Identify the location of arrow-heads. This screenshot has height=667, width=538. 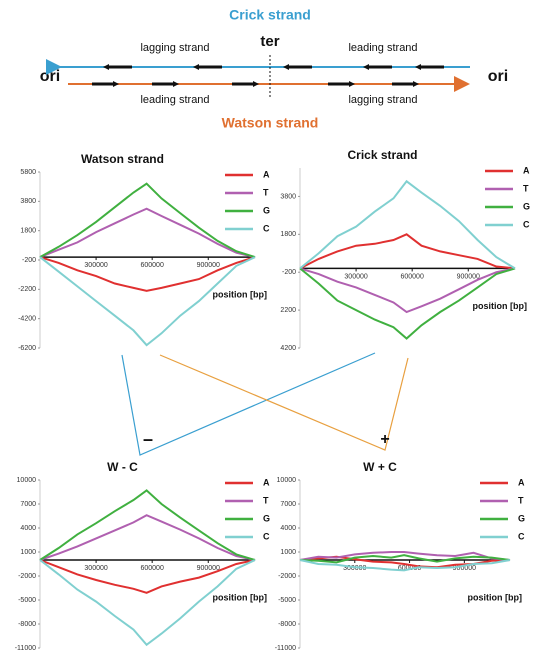
(262, 75).